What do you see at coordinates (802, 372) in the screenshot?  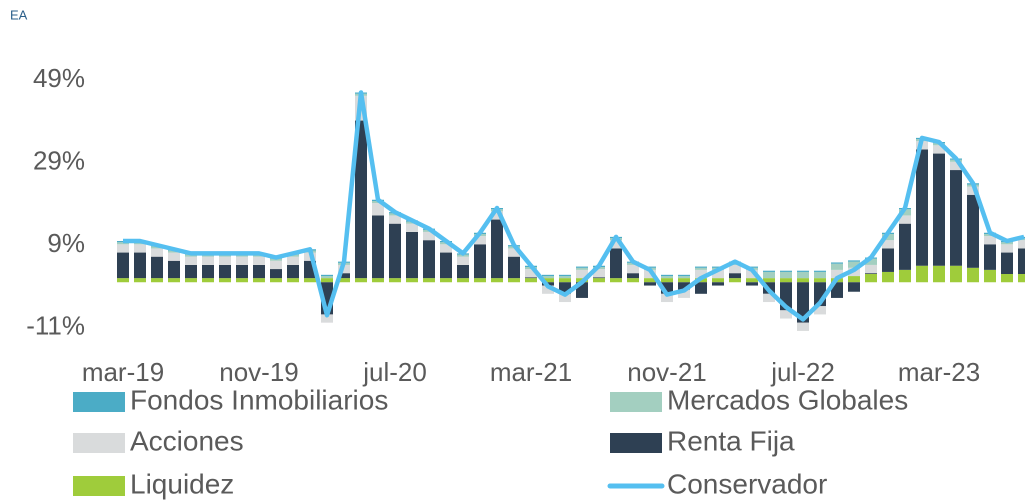 I see `x-tick-label: jul-22` at bounding box center [802, 372].